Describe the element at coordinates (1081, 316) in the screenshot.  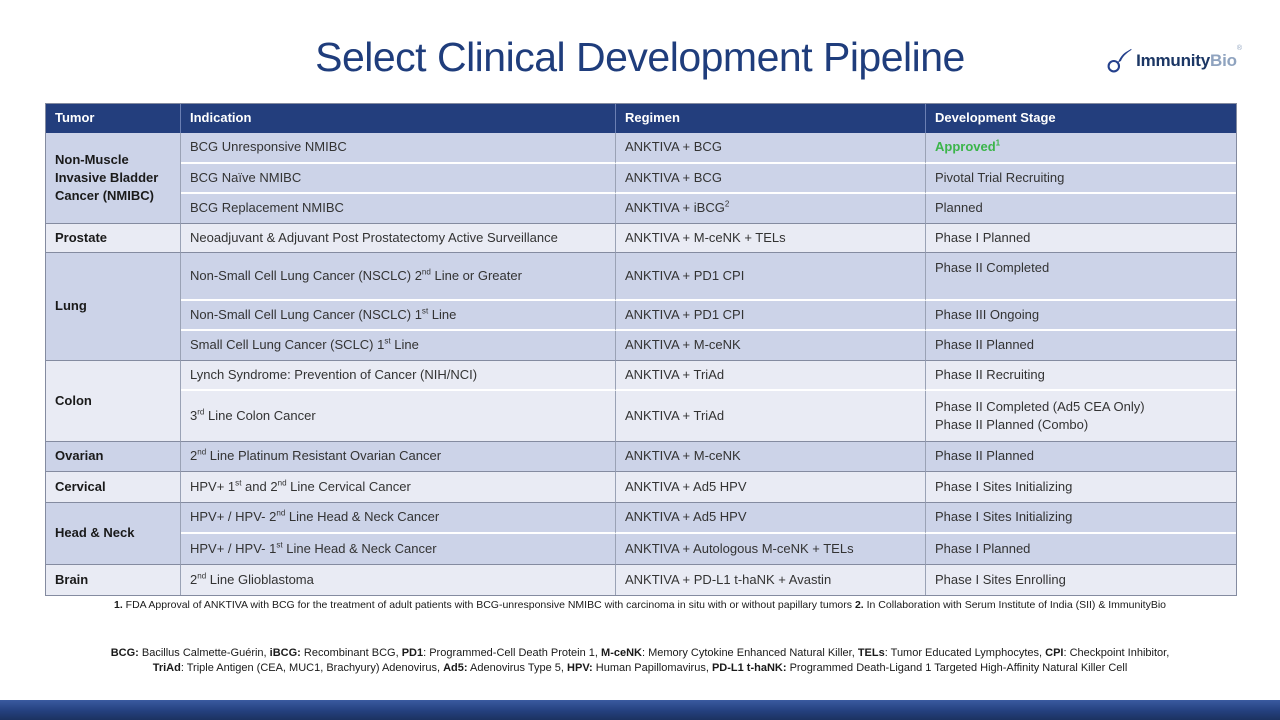
I see `stage-cell: Phase III Ongoing` at that location.